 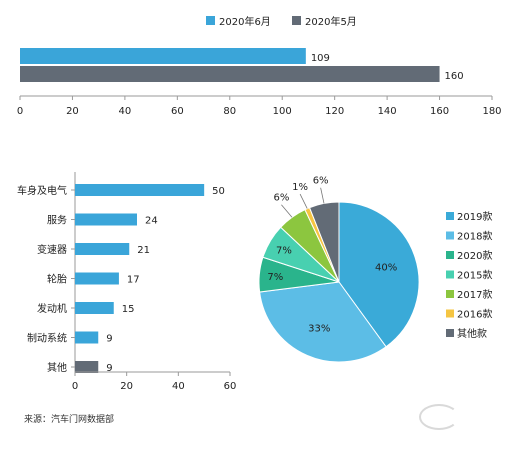 I want to click on category-label: 车身及电气, so click(x=42, y=190).